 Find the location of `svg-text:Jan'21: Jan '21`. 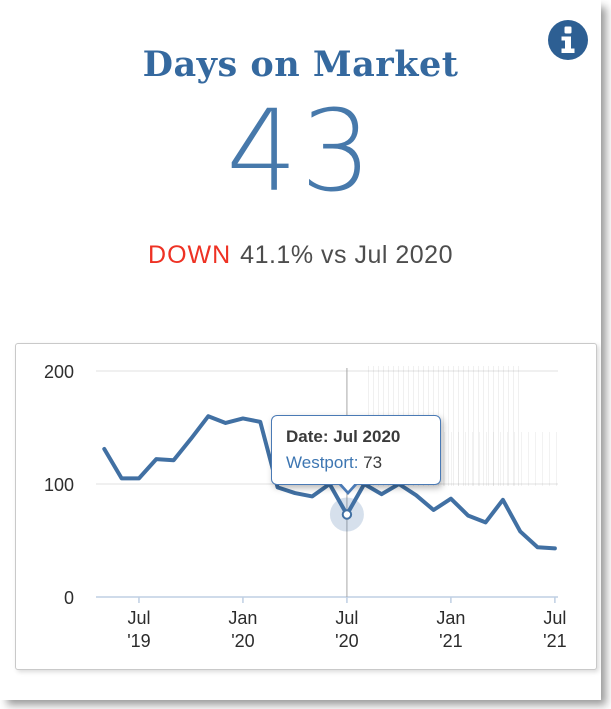

svg-text:Jan'21: Jan '21 is located at coordinates (450, 629).